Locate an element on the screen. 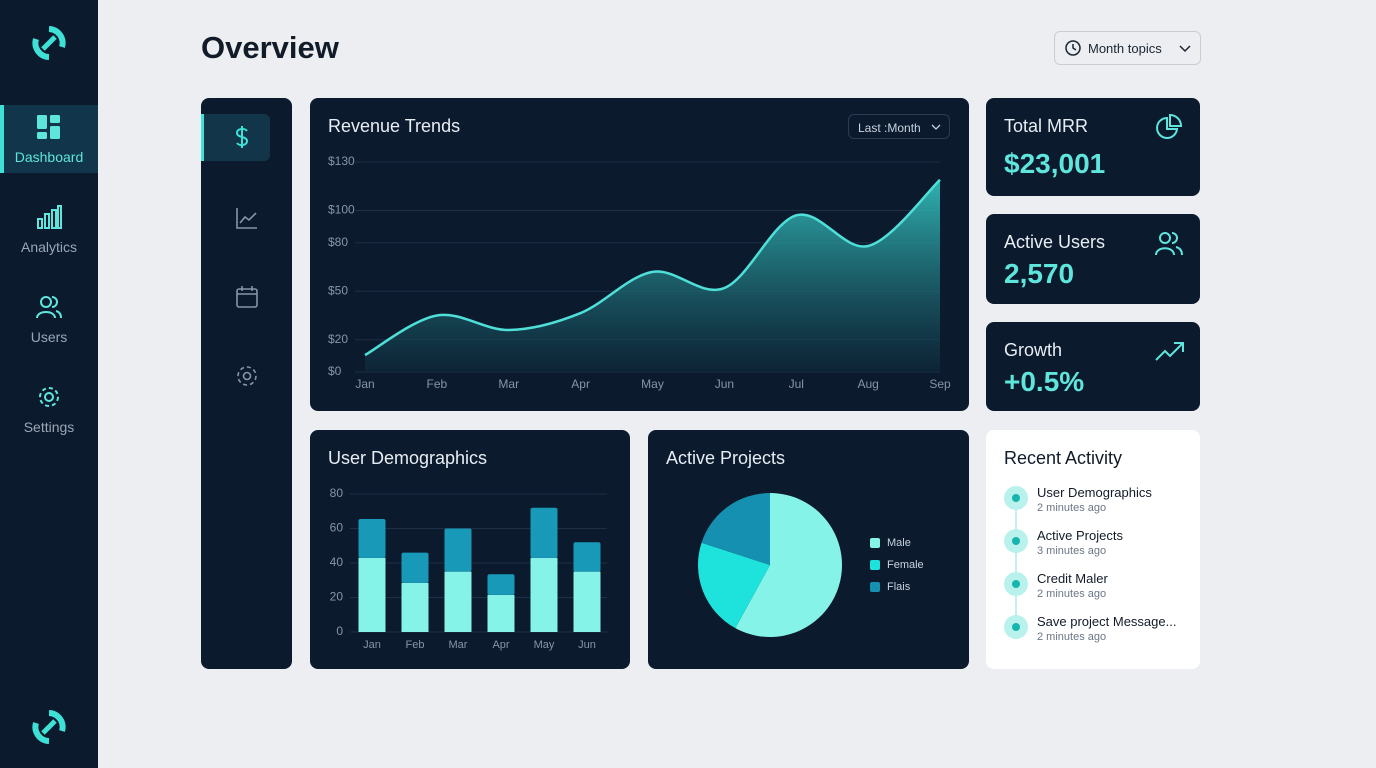  kpi-label: Growth is located at coordinates (1033, 350).